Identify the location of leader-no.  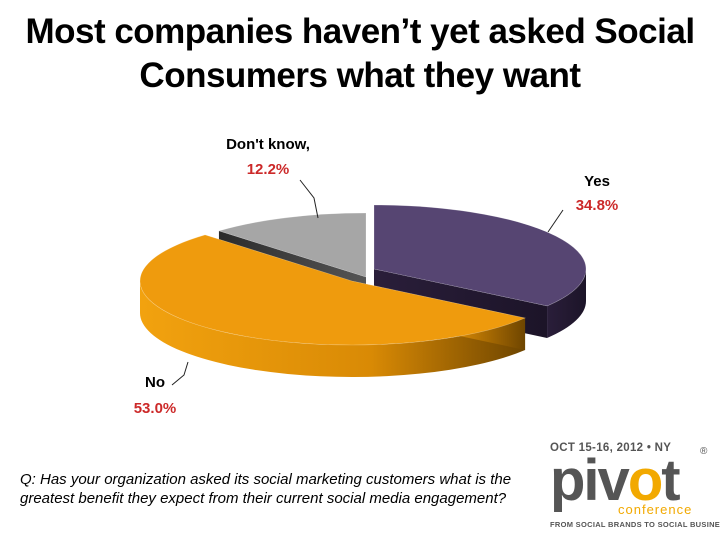
(180, 373).